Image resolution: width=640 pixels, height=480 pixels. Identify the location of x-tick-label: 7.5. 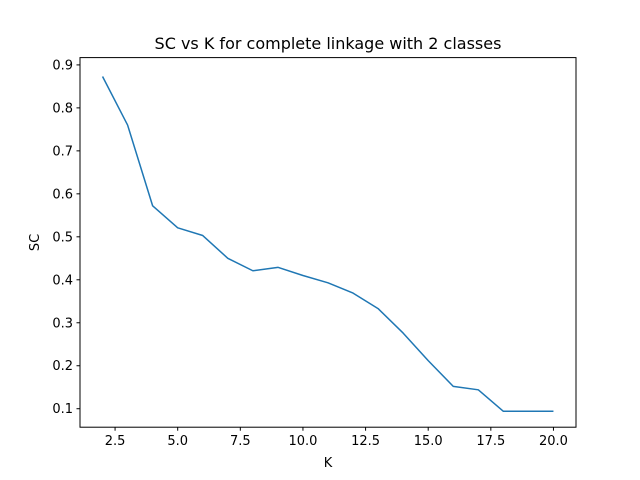
(240, 441).